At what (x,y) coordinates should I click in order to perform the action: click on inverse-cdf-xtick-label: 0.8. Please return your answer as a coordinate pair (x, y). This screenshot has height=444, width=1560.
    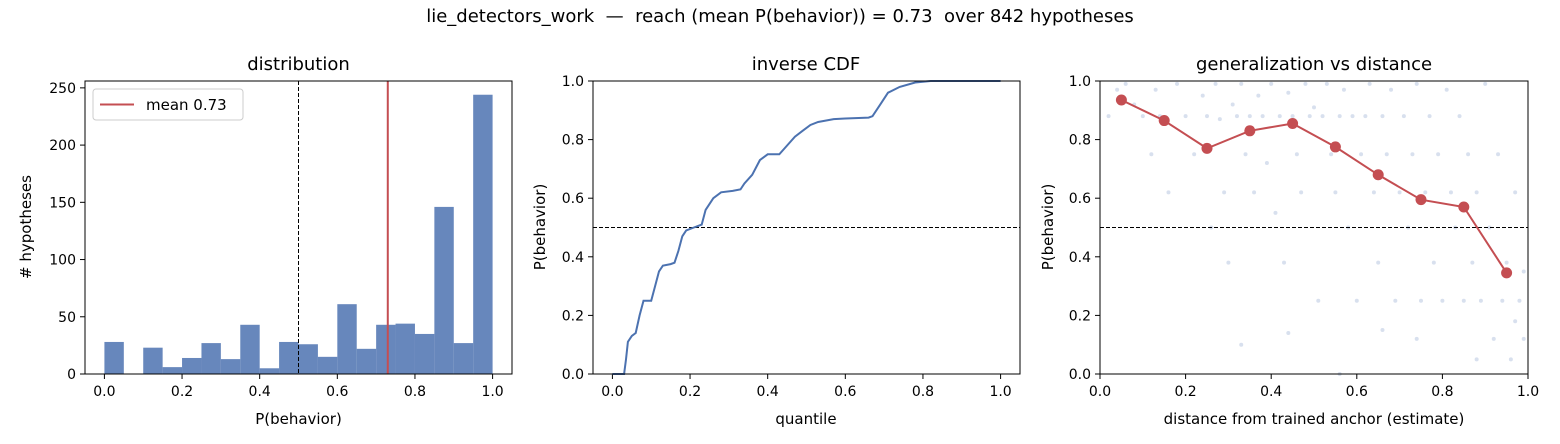
    Looking at the image, I should click on (923, 392).